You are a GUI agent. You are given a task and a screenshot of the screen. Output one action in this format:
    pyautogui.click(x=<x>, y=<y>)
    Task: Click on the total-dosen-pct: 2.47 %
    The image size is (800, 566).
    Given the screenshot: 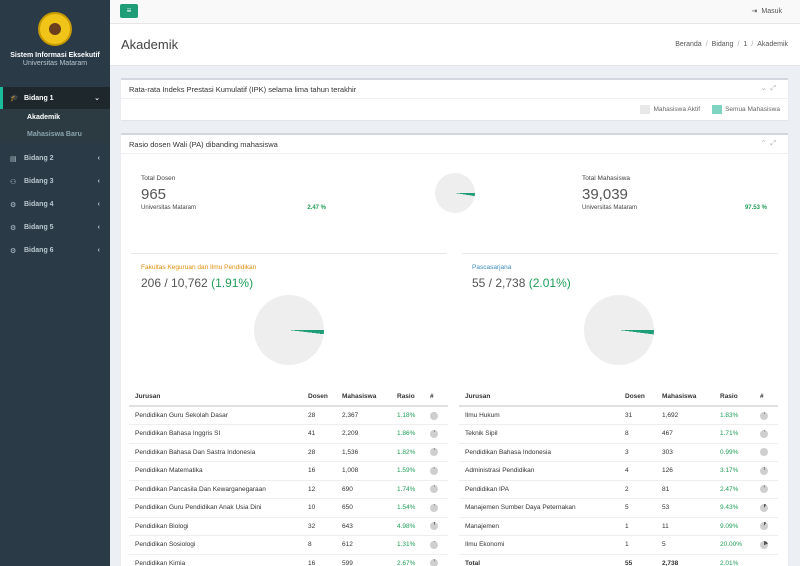 What is the action you would take?
    pyautogui.click(x=316, y=208)
    